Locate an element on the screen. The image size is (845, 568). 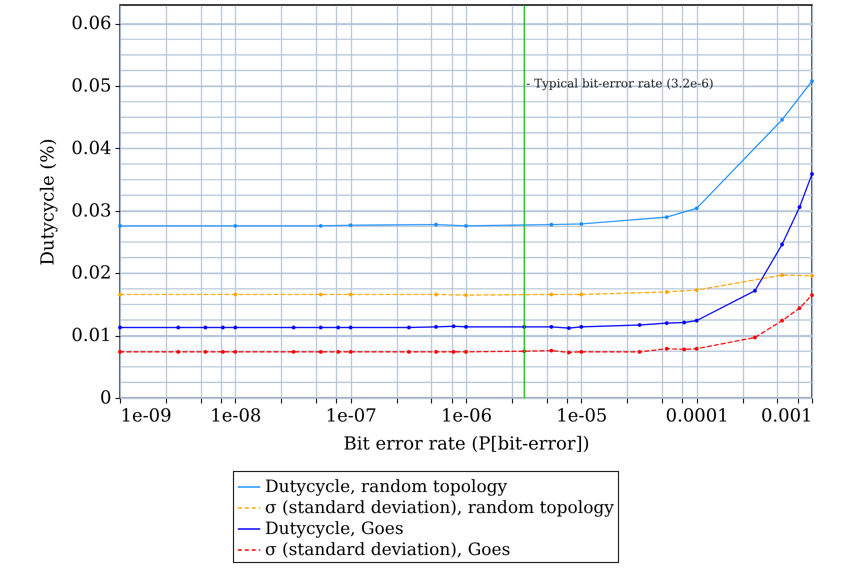
x-tick-label: 1e-09 is located at coordinates (146, 416).